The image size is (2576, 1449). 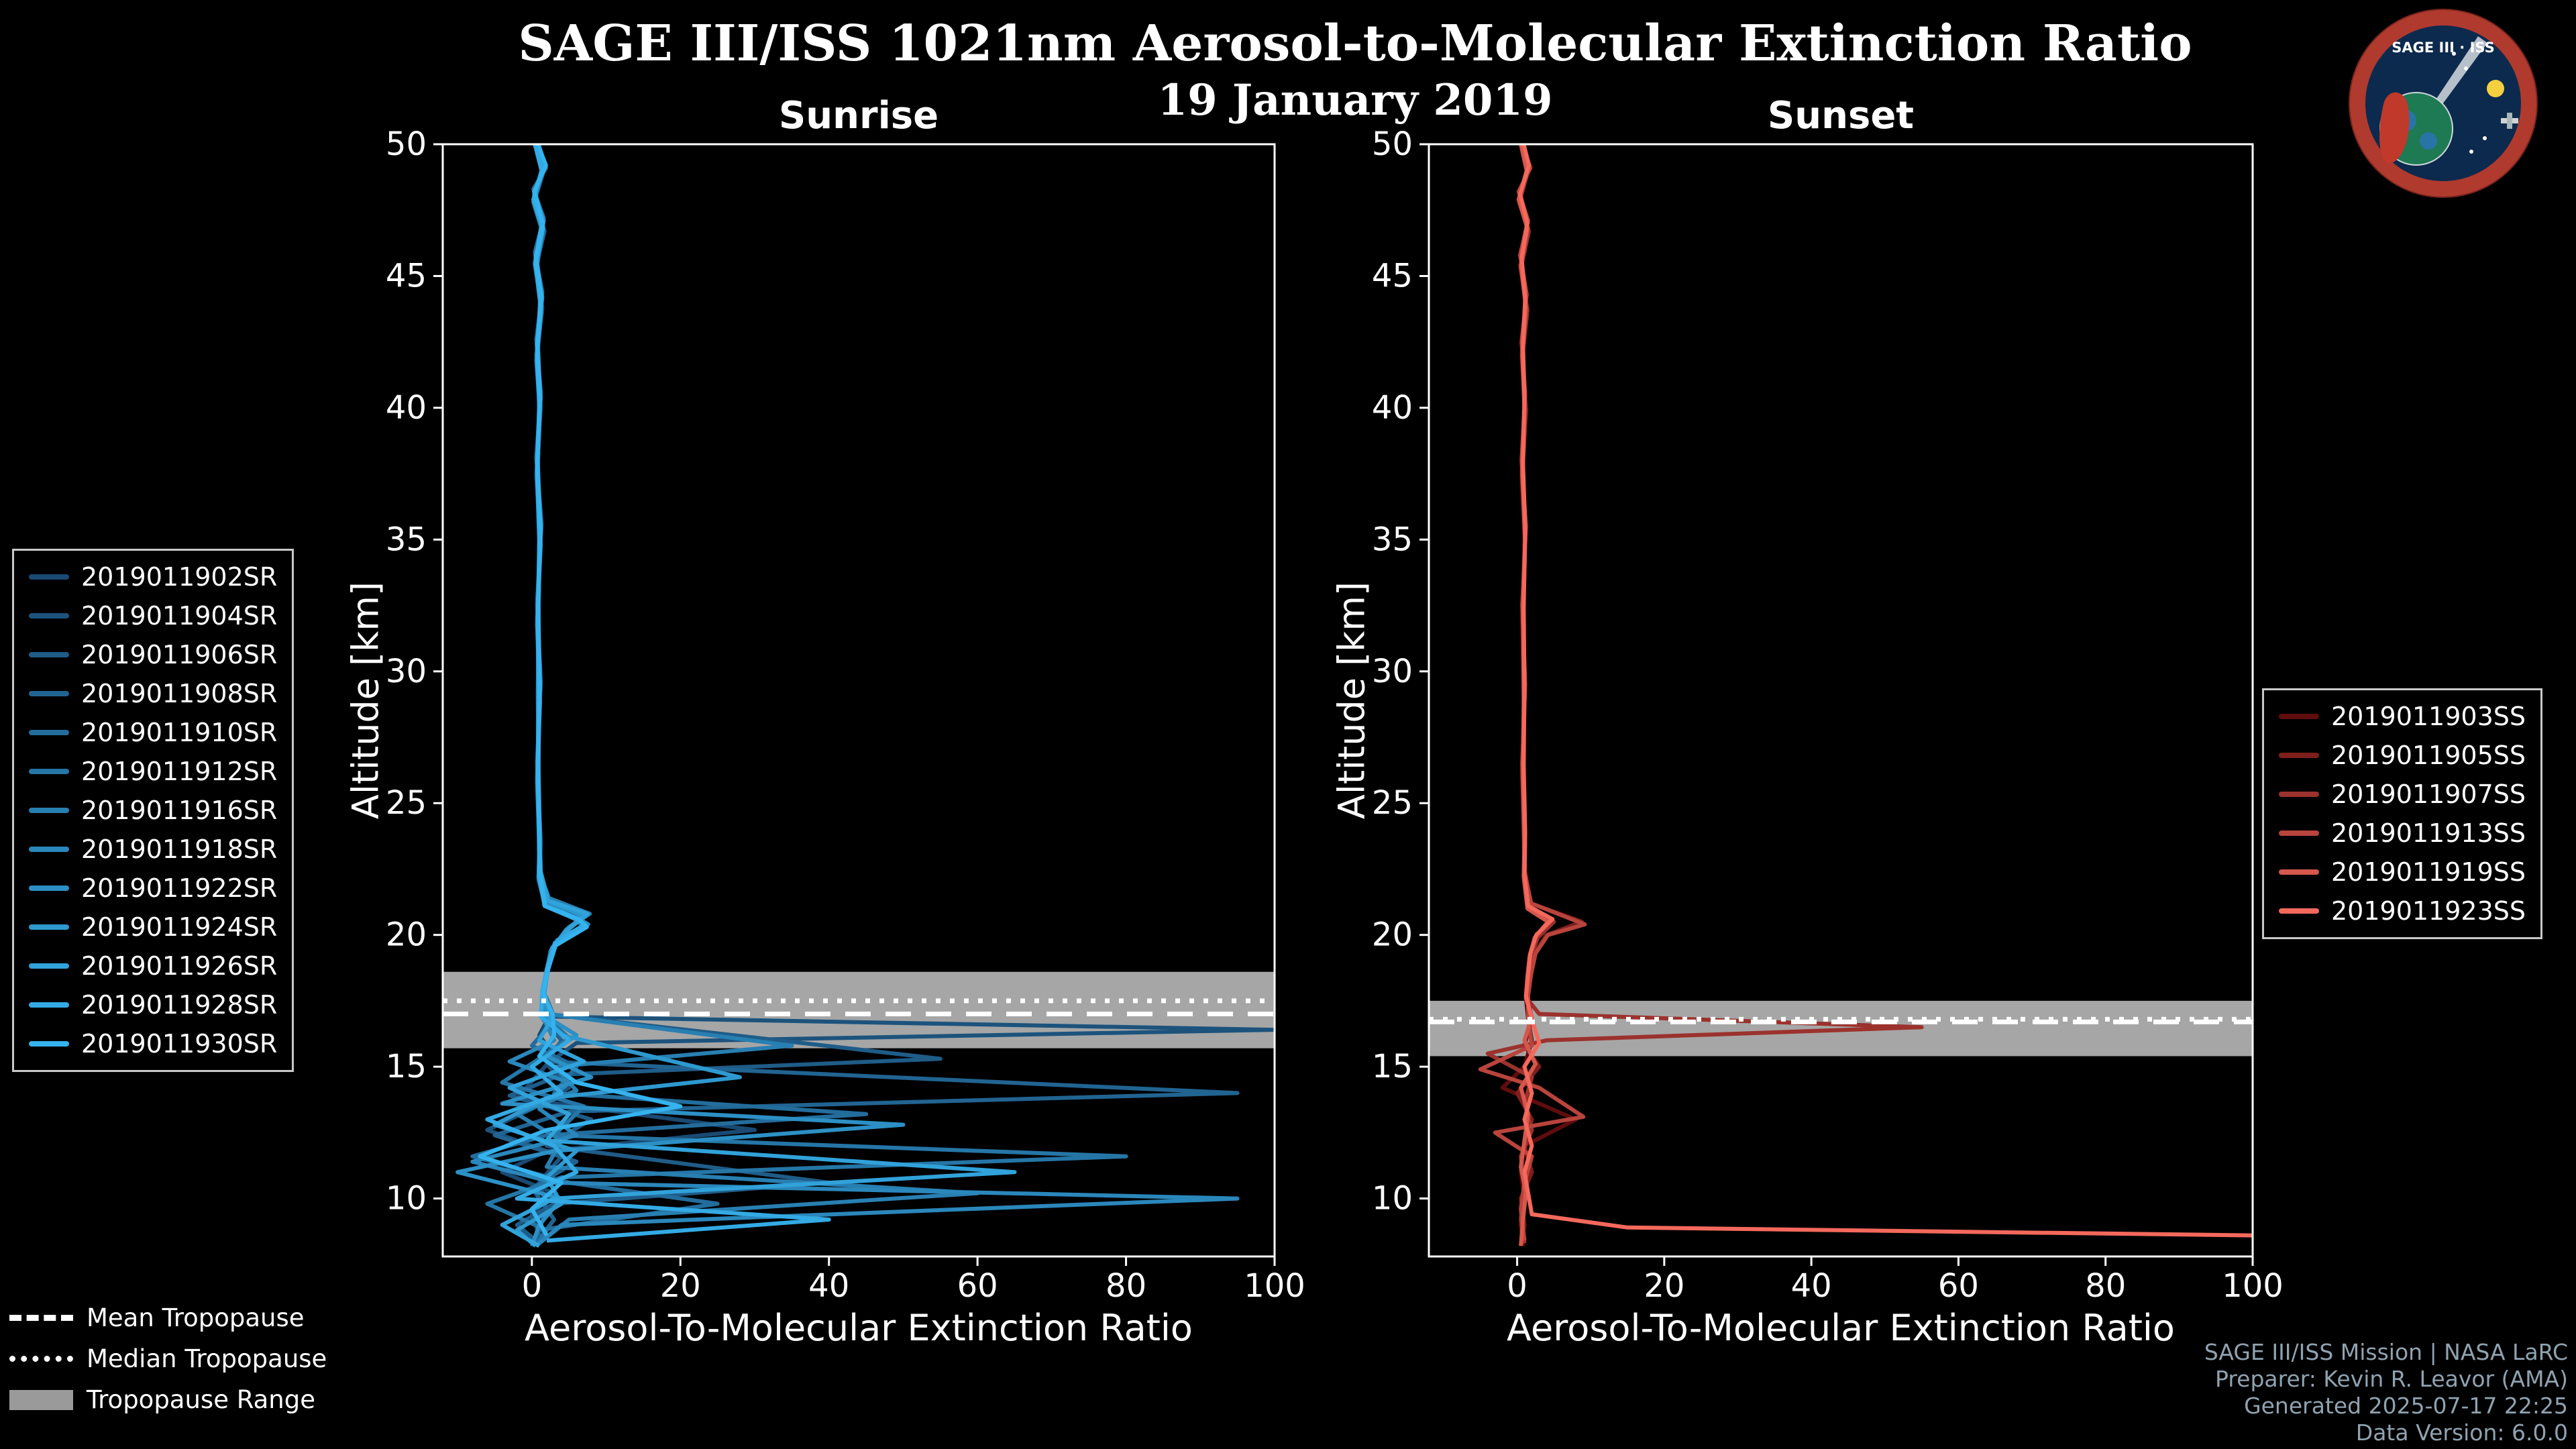 I want to click on legend-item: 2019011910SR, so click(x=153, y=732).